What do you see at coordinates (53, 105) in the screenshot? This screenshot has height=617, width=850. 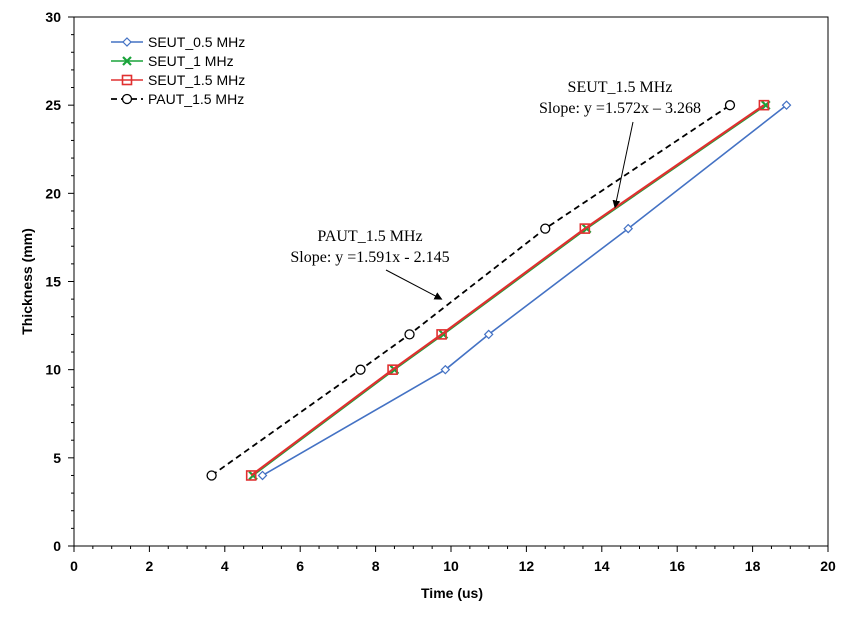 I see `y-tick-label: 25` at bounding box center [53, 105].